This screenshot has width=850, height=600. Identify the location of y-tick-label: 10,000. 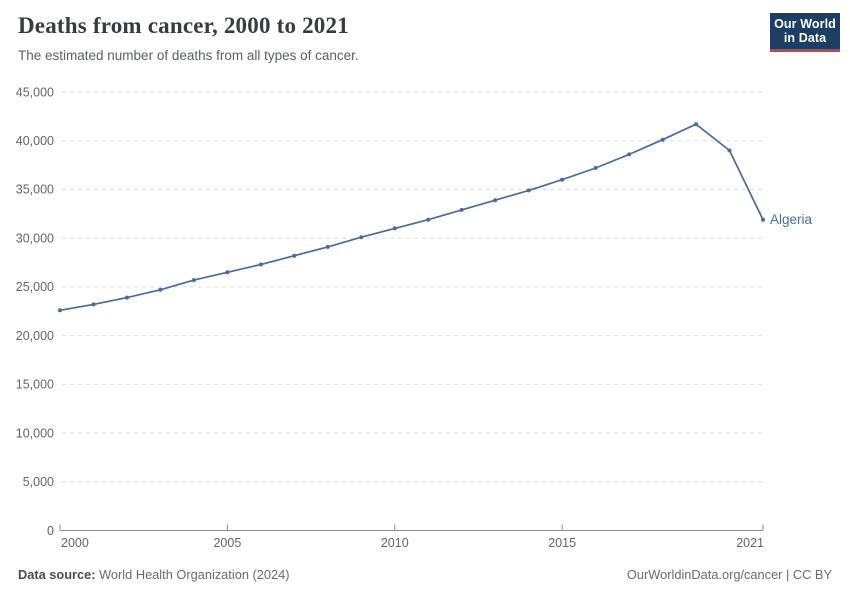
(35, 433).